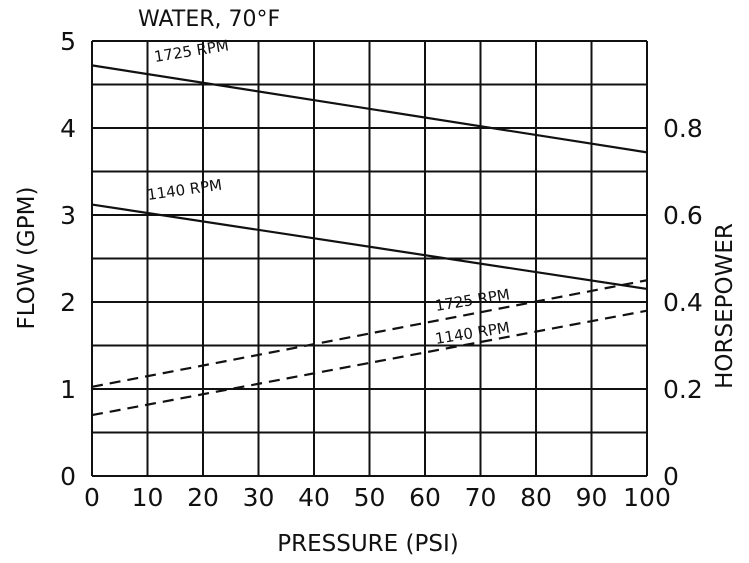 The image size is (749, 563). What do you see at coordinates (472, 300) in the screenshot?
I see `curve-label-hp-1725: 1725 RPM` at bounding box center [472, 300].